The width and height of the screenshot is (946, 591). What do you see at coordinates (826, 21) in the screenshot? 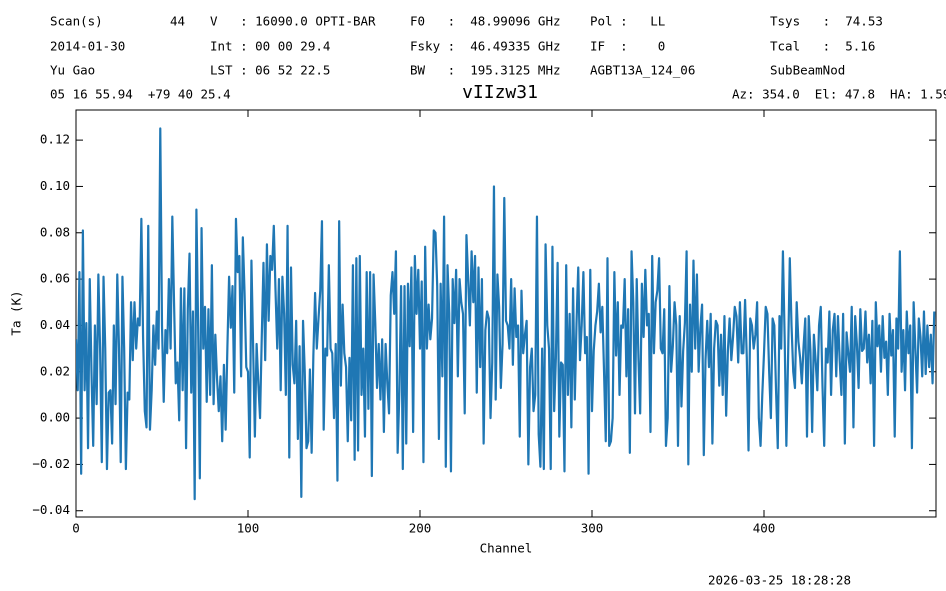
I see `header-field: Tsys : 74.53` at bounding box center [826, 21].